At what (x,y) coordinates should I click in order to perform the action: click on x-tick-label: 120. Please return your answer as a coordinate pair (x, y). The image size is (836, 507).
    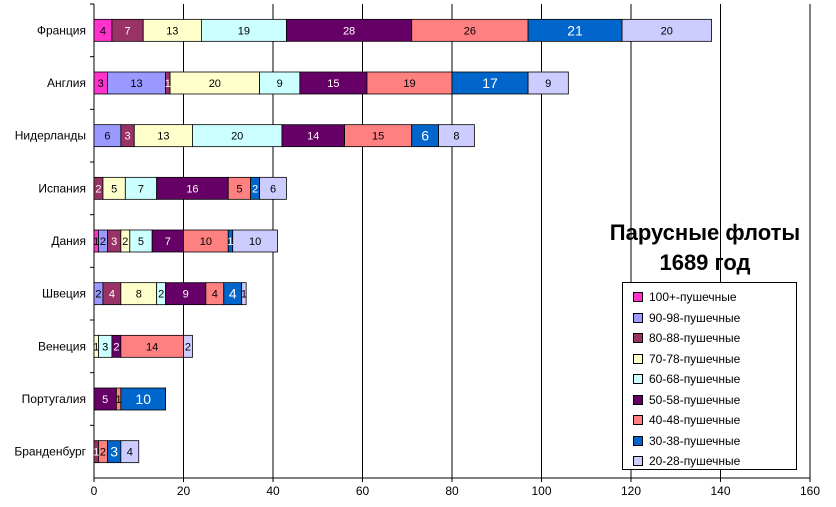
    Looking at the image, I should click on (631, 491).